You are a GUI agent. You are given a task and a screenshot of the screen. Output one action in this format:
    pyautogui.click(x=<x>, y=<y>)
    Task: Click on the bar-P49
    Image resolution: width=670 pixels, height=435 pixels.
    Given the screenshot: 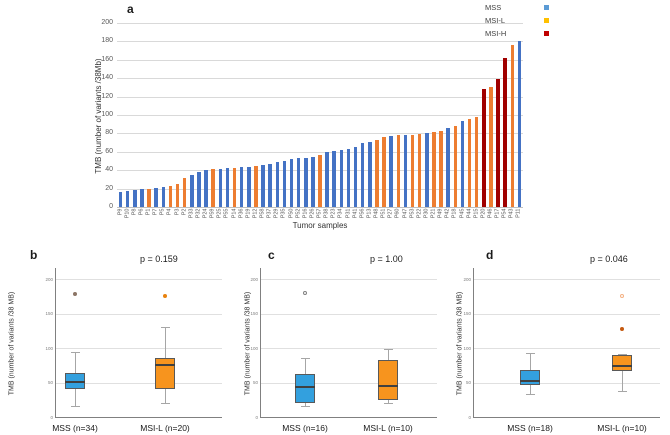 What is the action you would take?
    pyautogui.click(x=441, y=168)
    